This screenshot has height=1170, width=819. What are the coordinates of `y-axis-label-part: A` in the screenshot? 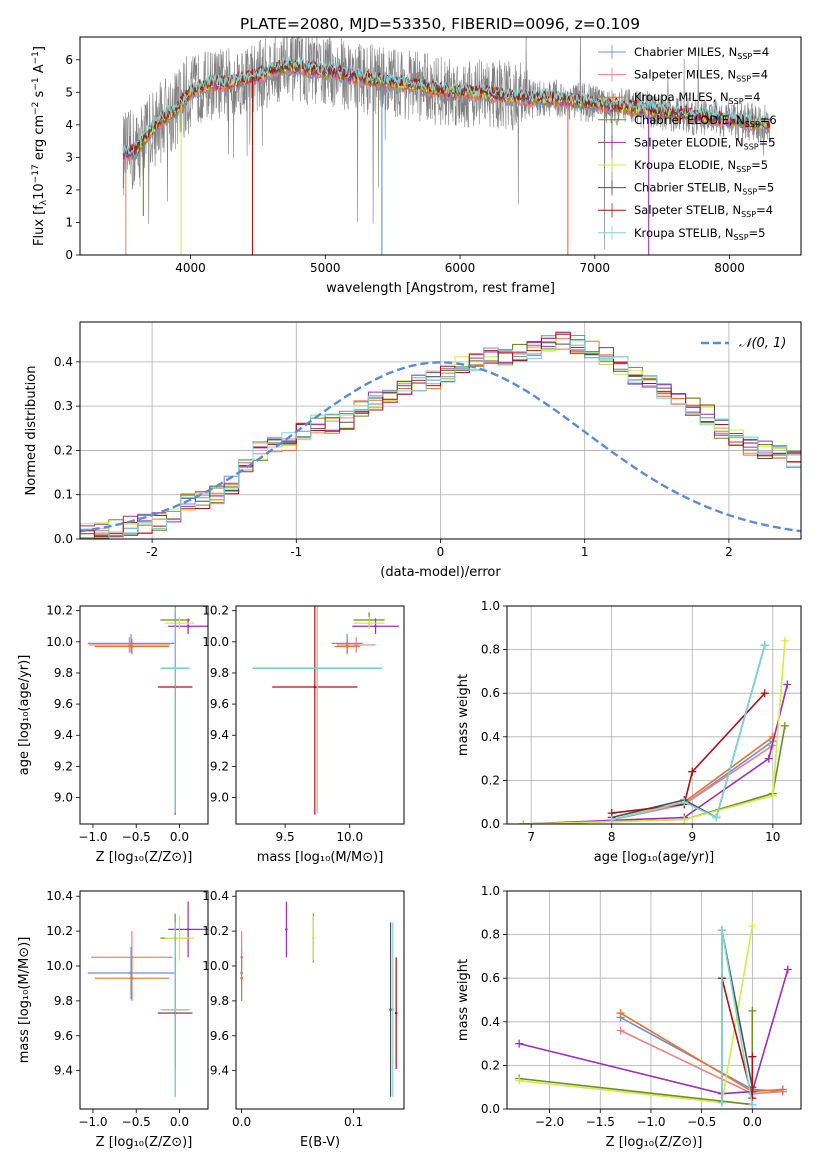 It's located at (39, 70).